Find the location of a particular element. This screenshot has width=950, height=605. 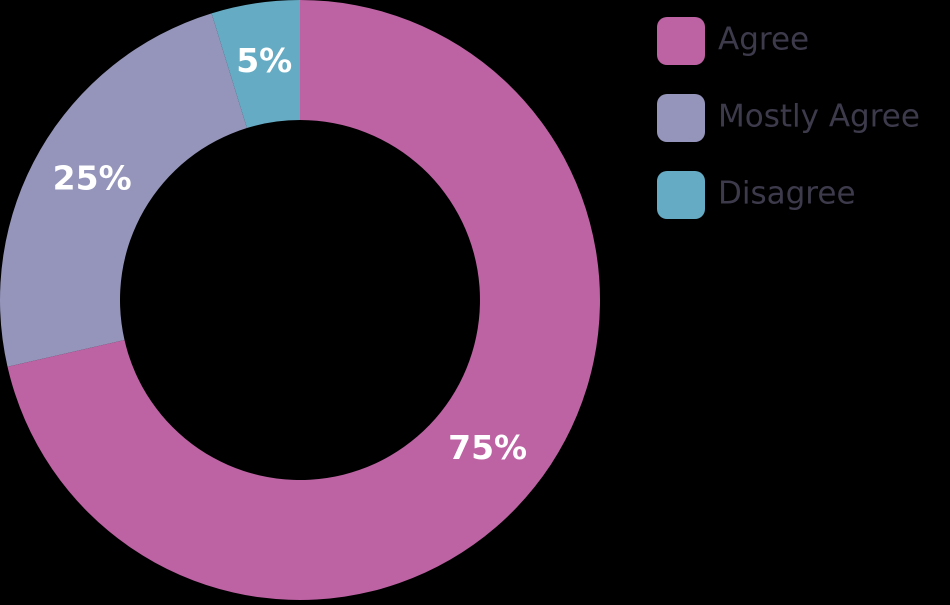

slice-label: 25% is located at coordinates (92, 178).